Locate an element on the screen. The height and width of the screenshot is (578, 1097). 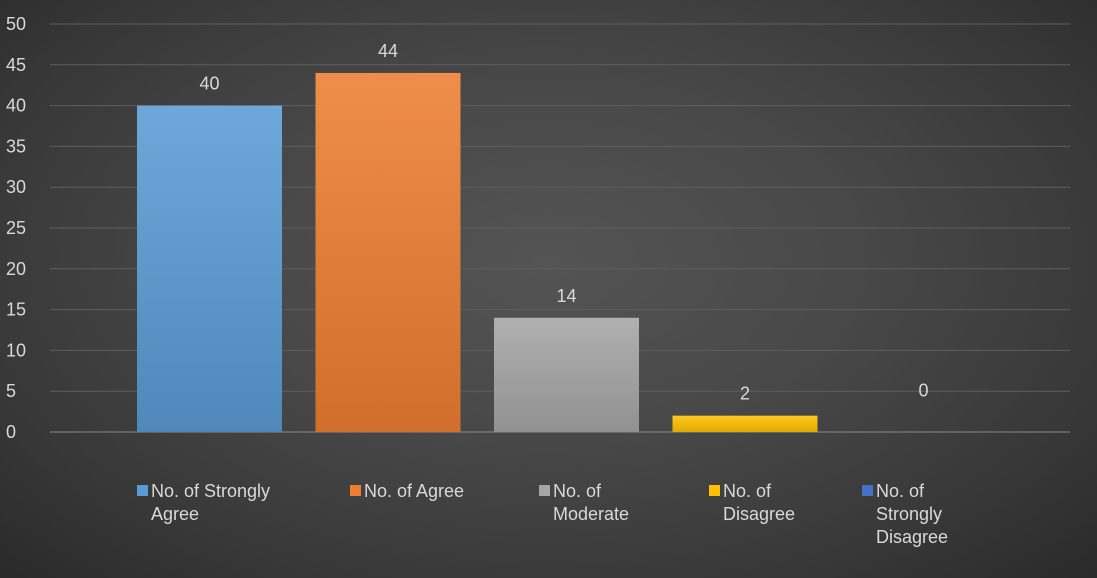
legend-label-disagree: No. of Disagree is located at coordinates (759, 502).